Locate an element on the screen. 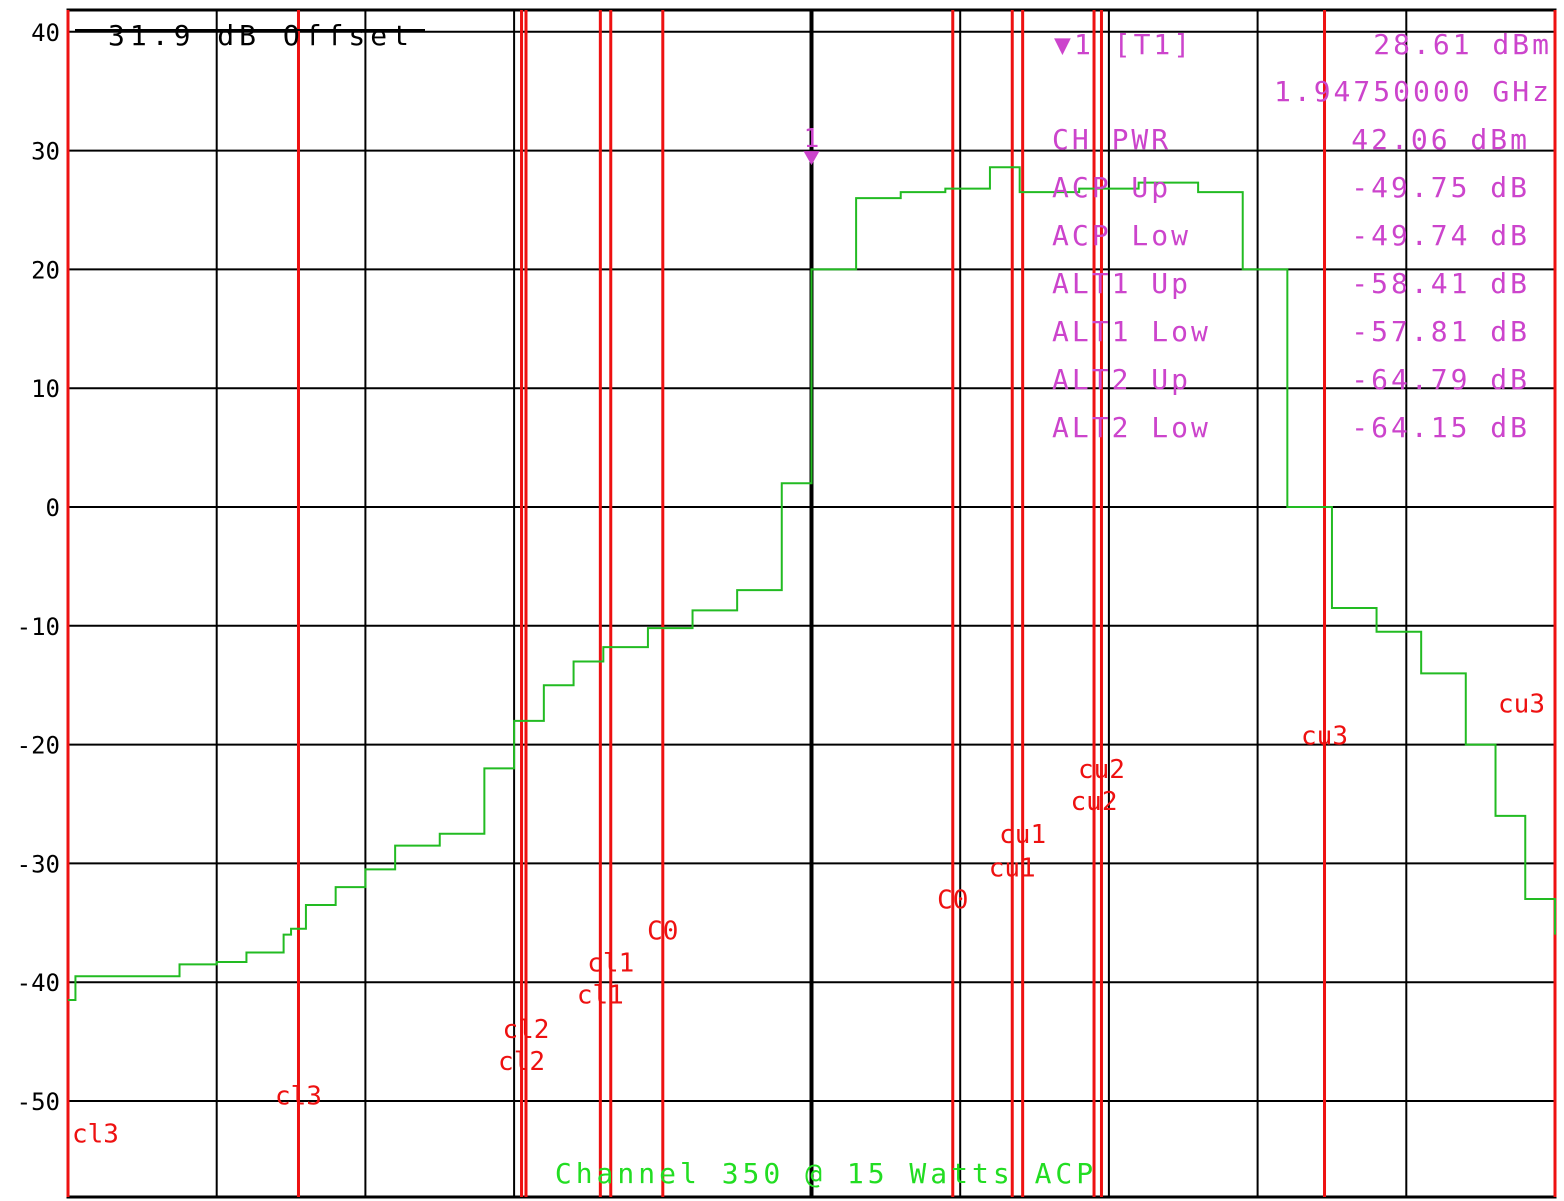 Image resolution: width=1564 pixels, height=1201 pixels. y-tick-label: 30 is located at coordinates (45, 152).